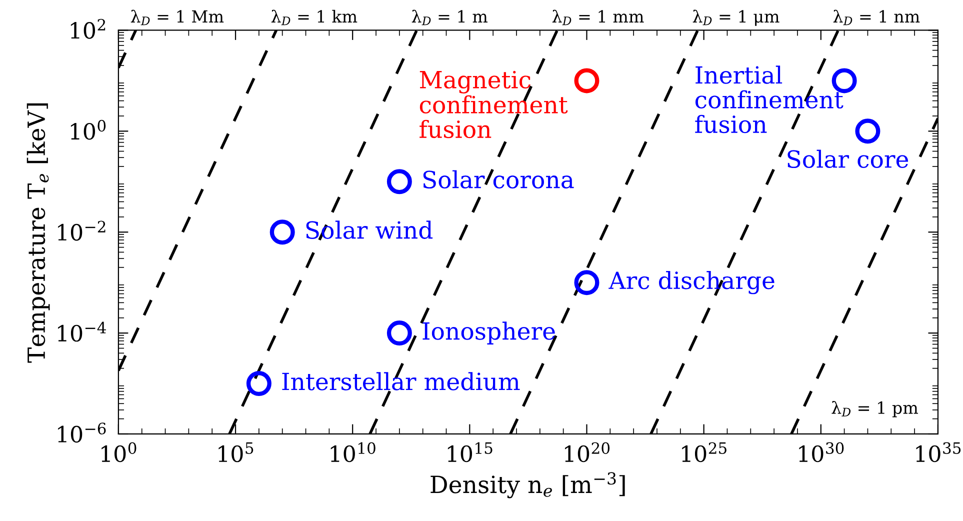 The height and width of the screenshot is (521, 963). What do you see at coordinates (494, 104) in the screenshot?
I see `series-label: Magnetic confinement fusion` at bounding box center [494, 104].